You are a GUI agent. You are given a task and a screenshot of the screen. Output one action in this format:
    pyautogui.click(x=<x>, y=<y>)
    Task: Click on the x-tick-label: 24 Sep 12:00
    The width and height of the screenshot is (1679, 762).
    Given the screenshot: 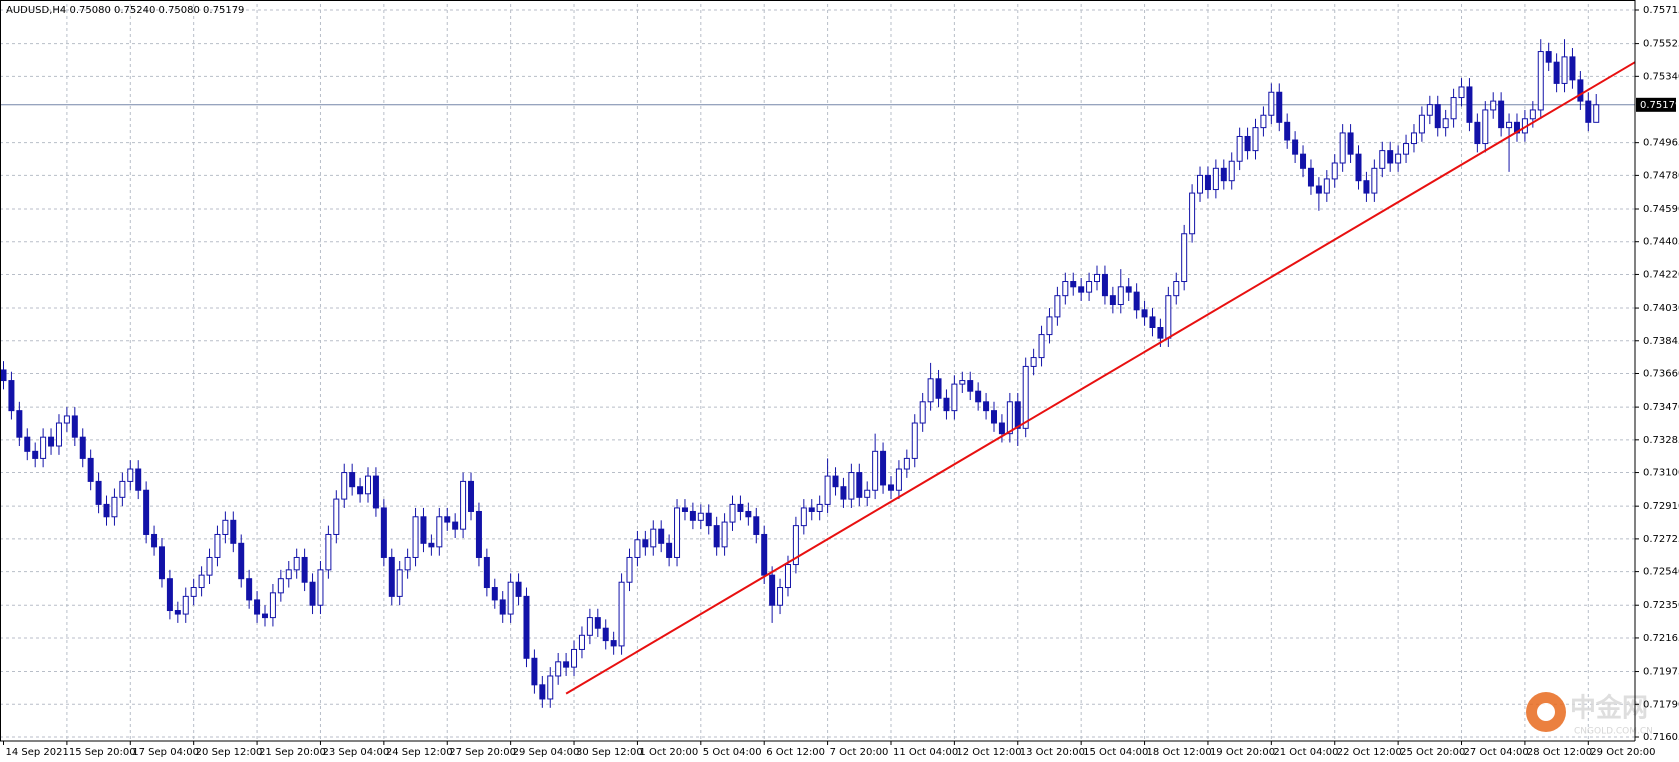 What is the action you would take?
    pyautogui.click(x=419, y=752)
    